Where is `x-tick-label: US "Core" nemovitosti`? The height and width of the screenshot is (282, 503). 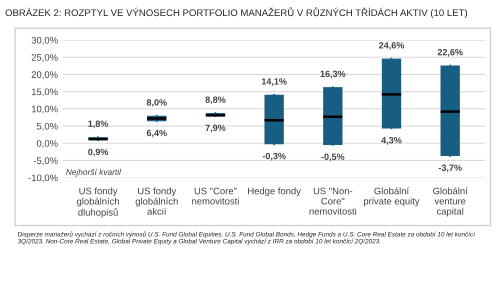 x-tick-label: US "Core" nemovitosti is located at coordinates (215, 196).